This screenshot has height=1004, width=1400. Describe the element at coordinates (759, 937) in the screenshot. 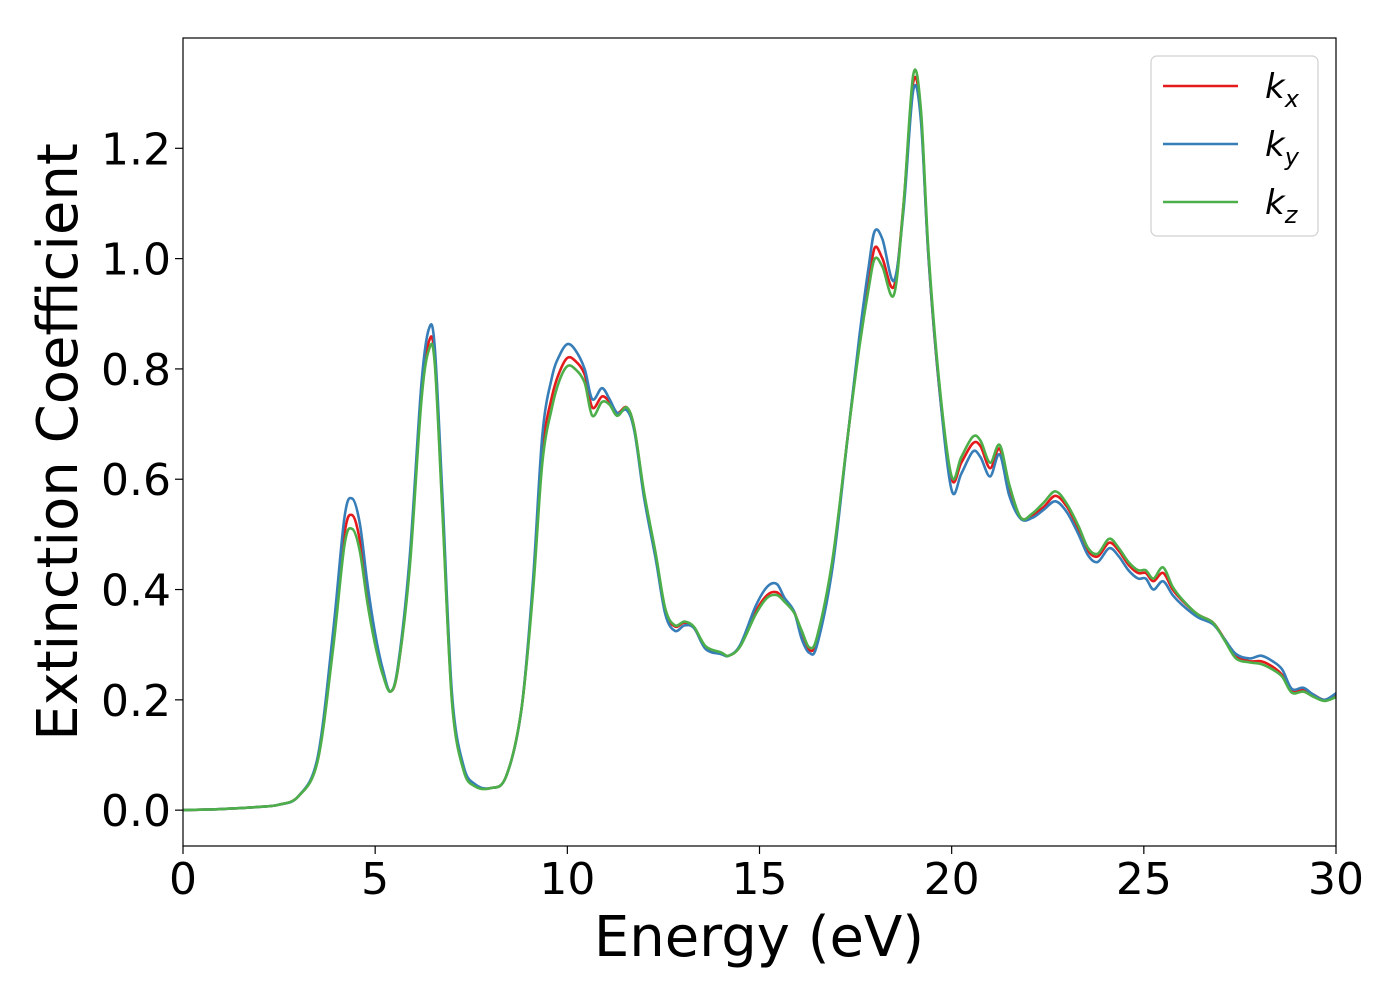

I see `x-axis-title: Energy (eV)` at that location.